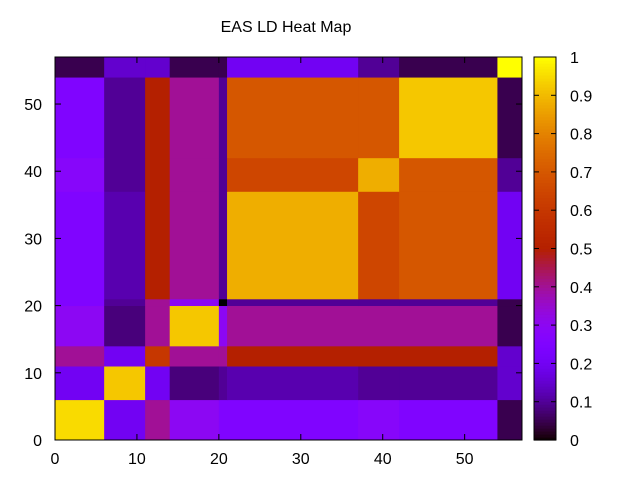 The width and height of the screenshot is (640, 480). I want to click on colorbar-tick-label: 0.5, so click(581, 250).